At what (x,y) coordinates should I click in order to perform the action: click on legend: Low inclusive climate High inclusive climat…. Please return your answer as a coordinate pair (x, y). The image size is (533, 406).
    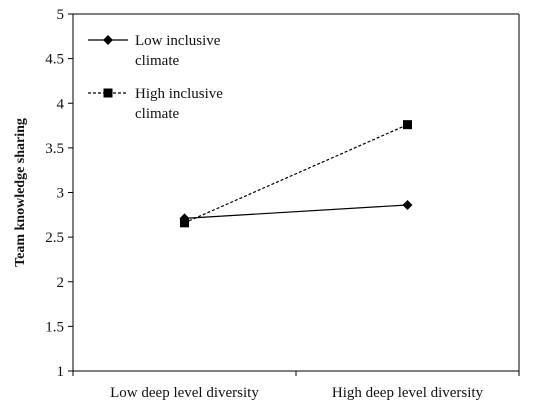
    Looking at the image, I should click on (155, 77).